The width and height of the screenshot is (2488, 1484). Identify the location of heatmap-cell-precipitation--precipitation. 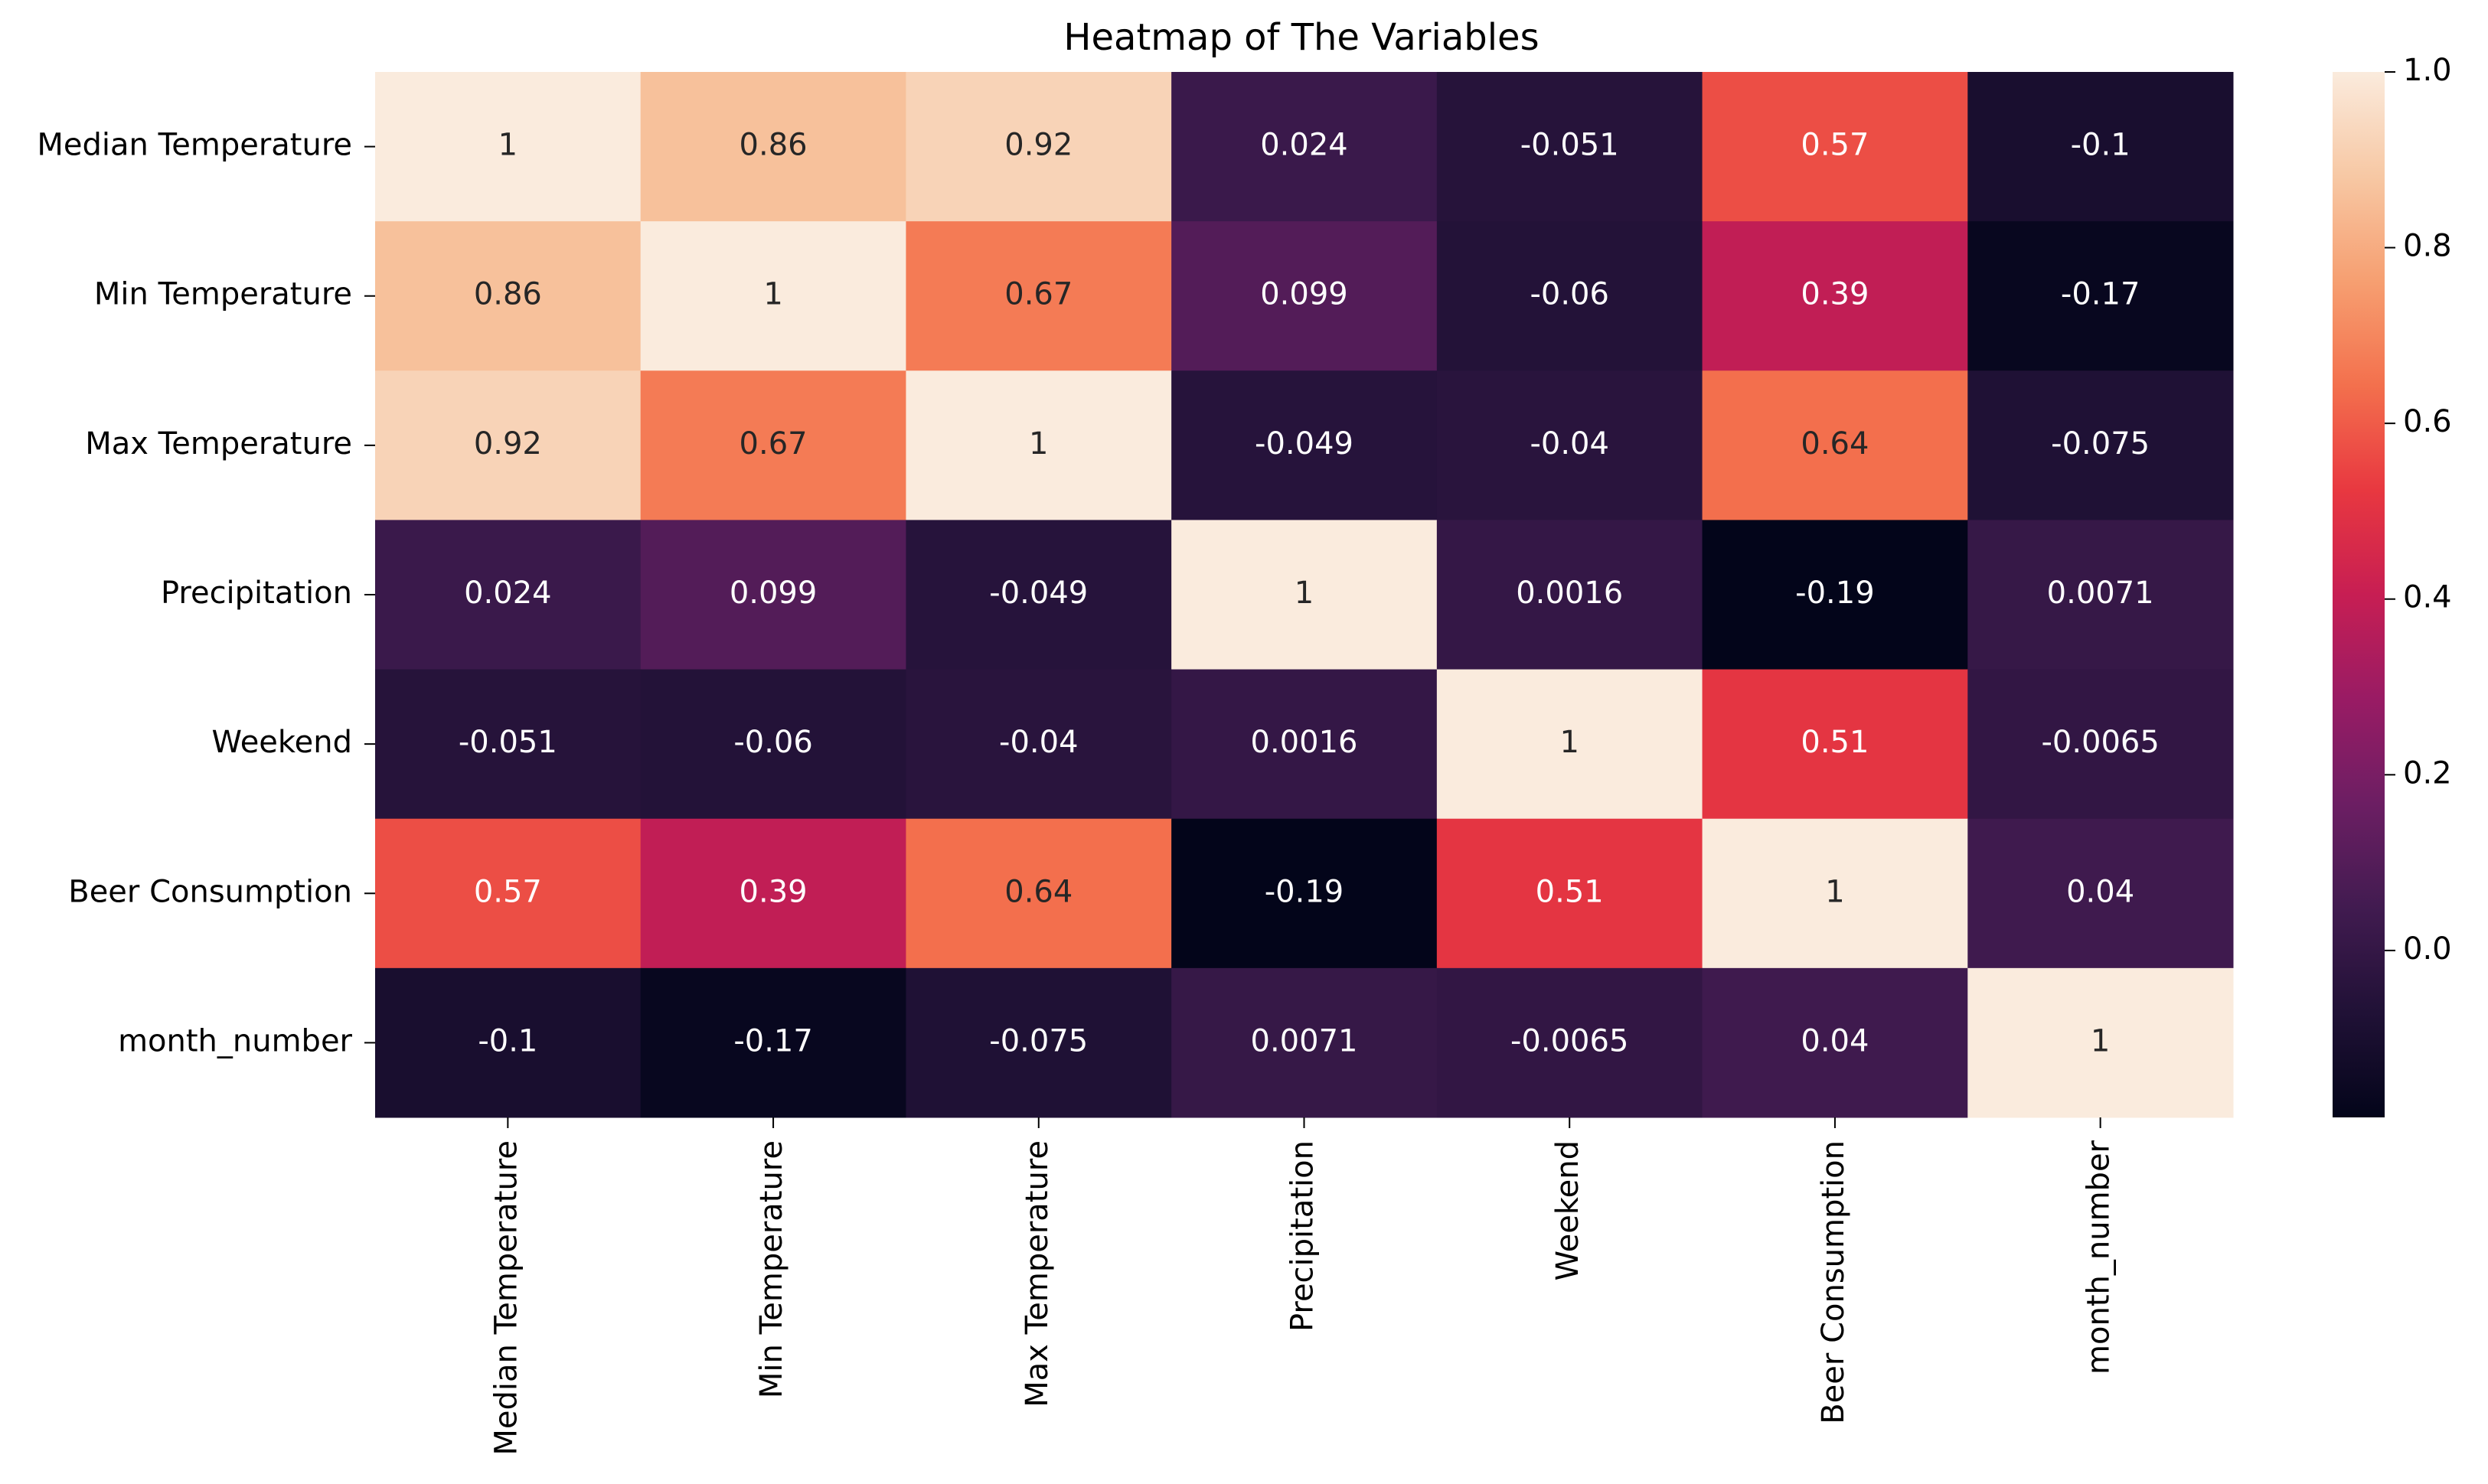
(1304, 595).